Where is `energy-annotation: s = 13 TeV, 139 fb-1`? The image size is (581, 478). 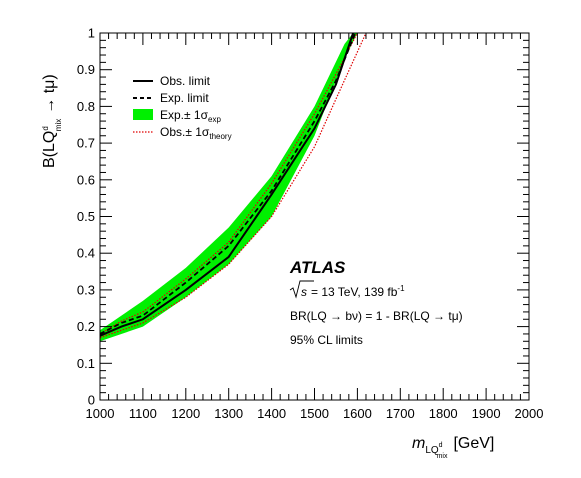
energy-annotation: s = 13 TeV, 139 fb-1 is located at coordinates (353, 291).